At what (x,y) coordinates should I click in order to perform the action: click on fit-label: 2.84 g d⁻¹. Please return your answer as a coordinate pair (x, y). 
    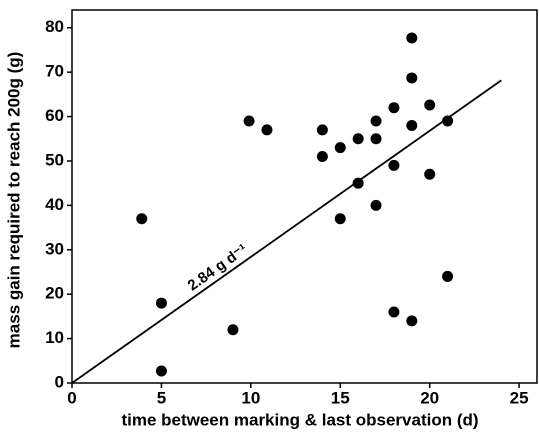
    Looking at the image, I should click on (218, 268).